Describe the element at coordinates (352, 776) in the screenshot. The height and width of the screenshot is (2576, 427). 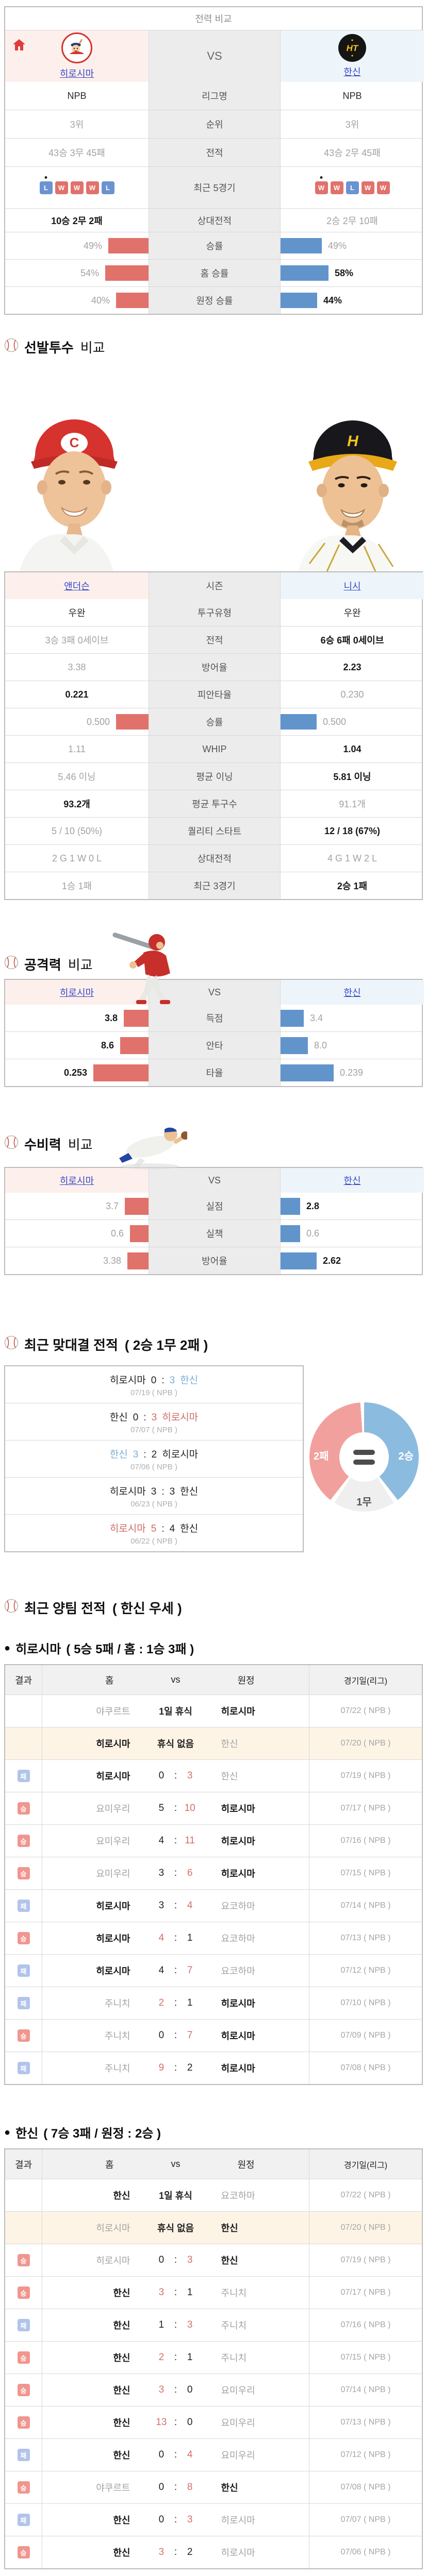
I see `right-value-cell: 5.81 이닝` at that location.